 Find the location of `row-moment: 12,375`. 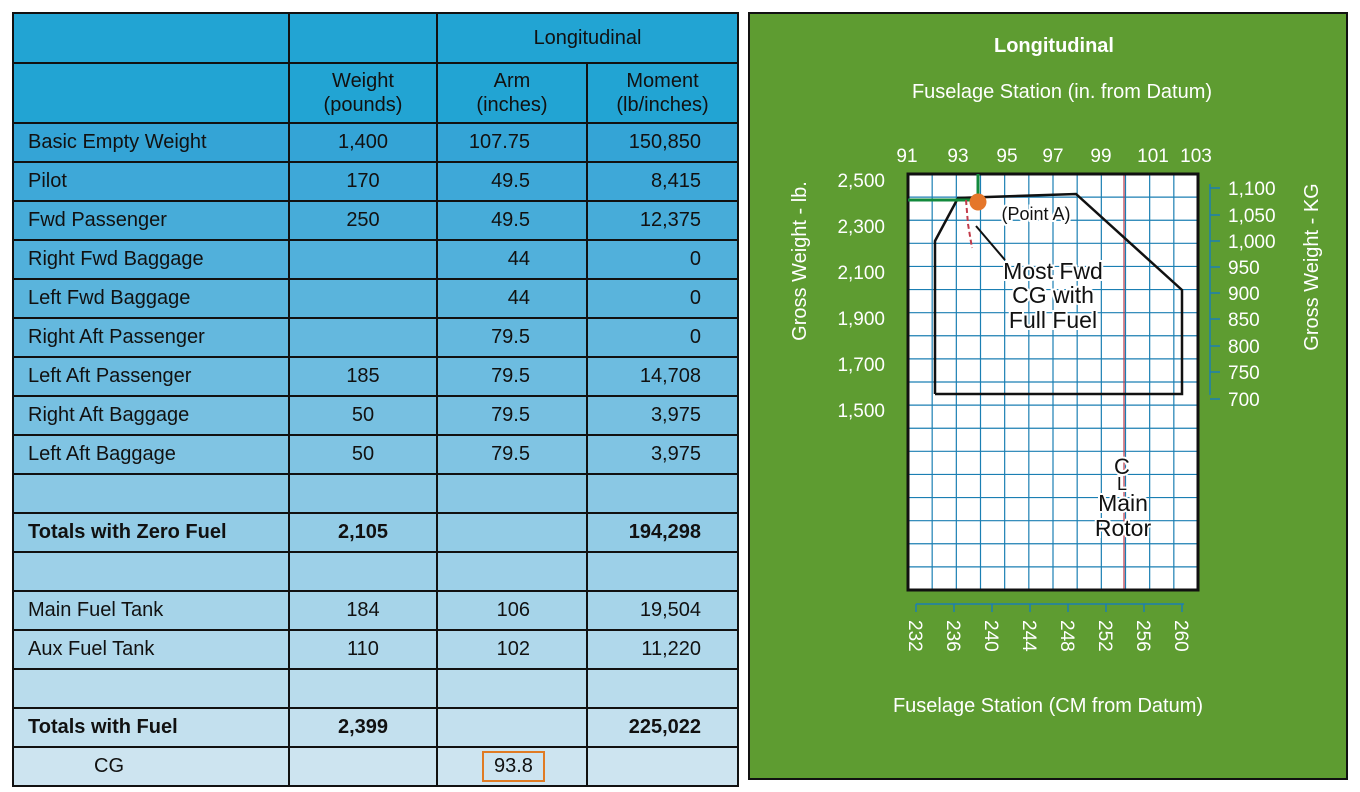

row-moment: 12,375 is located at coordinates (662, 220).